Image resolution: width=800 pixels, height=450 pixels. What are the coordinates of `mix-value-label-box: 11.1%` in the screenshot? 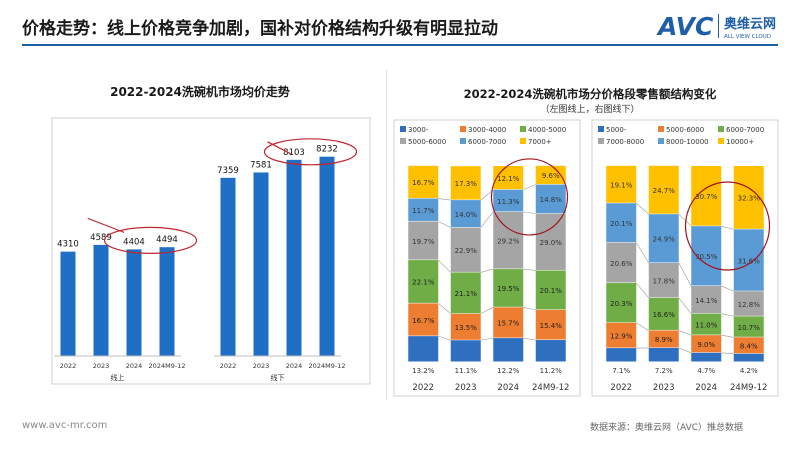 It's located at (465, 370).